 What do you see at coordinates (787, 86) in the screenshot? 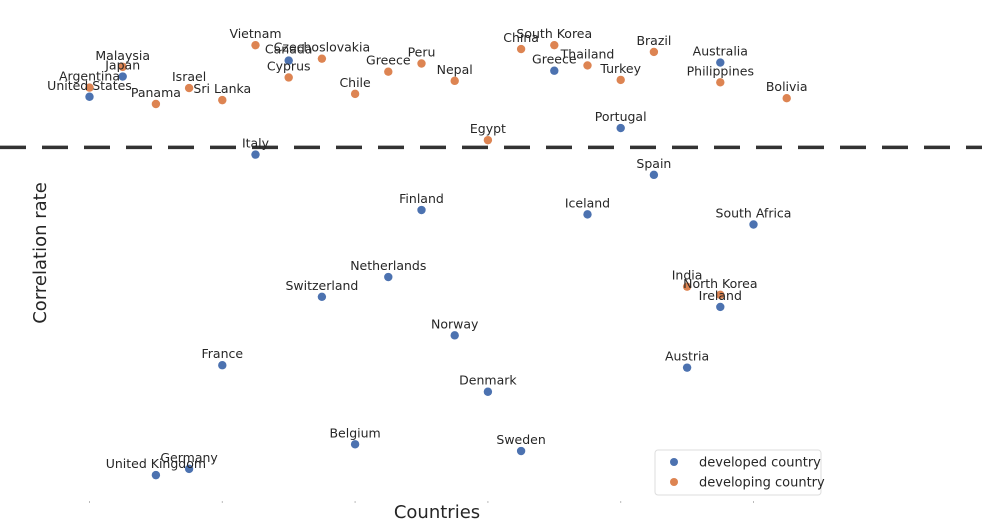
I see `point-label: Bolivia` at bounding box center [787, 86].